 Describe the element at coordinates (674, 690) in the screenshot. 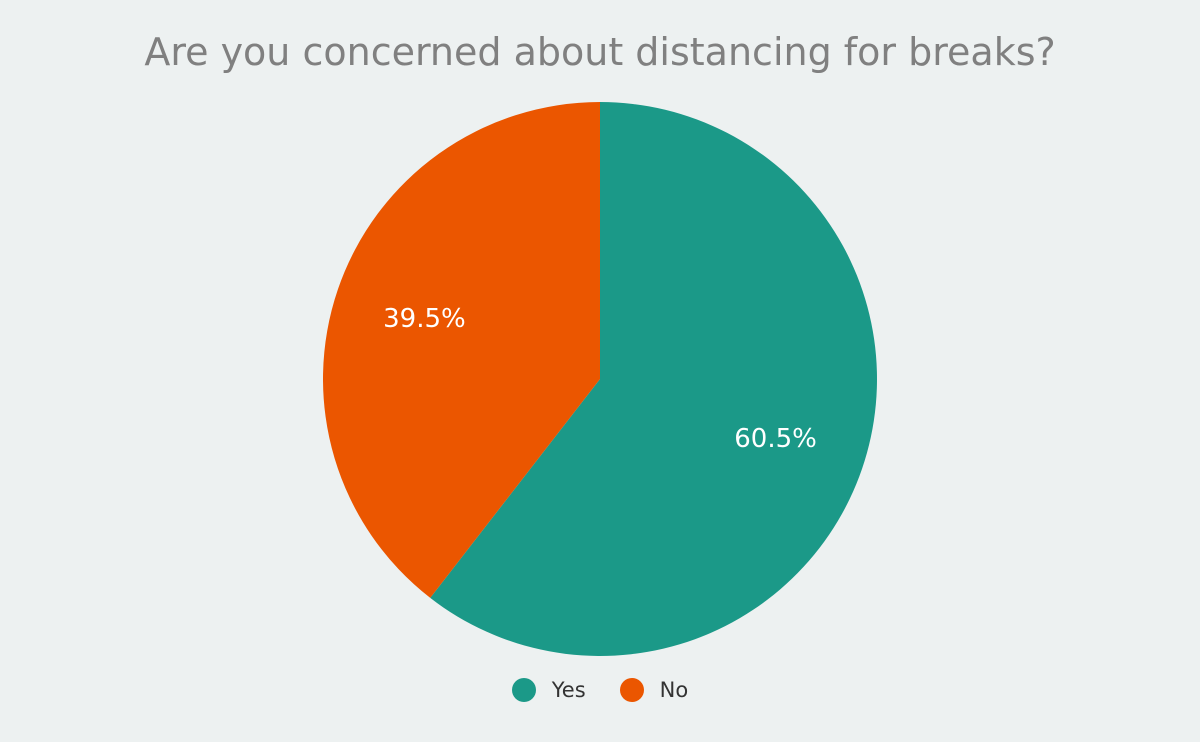

I see `legend-label-no: No` at that location.